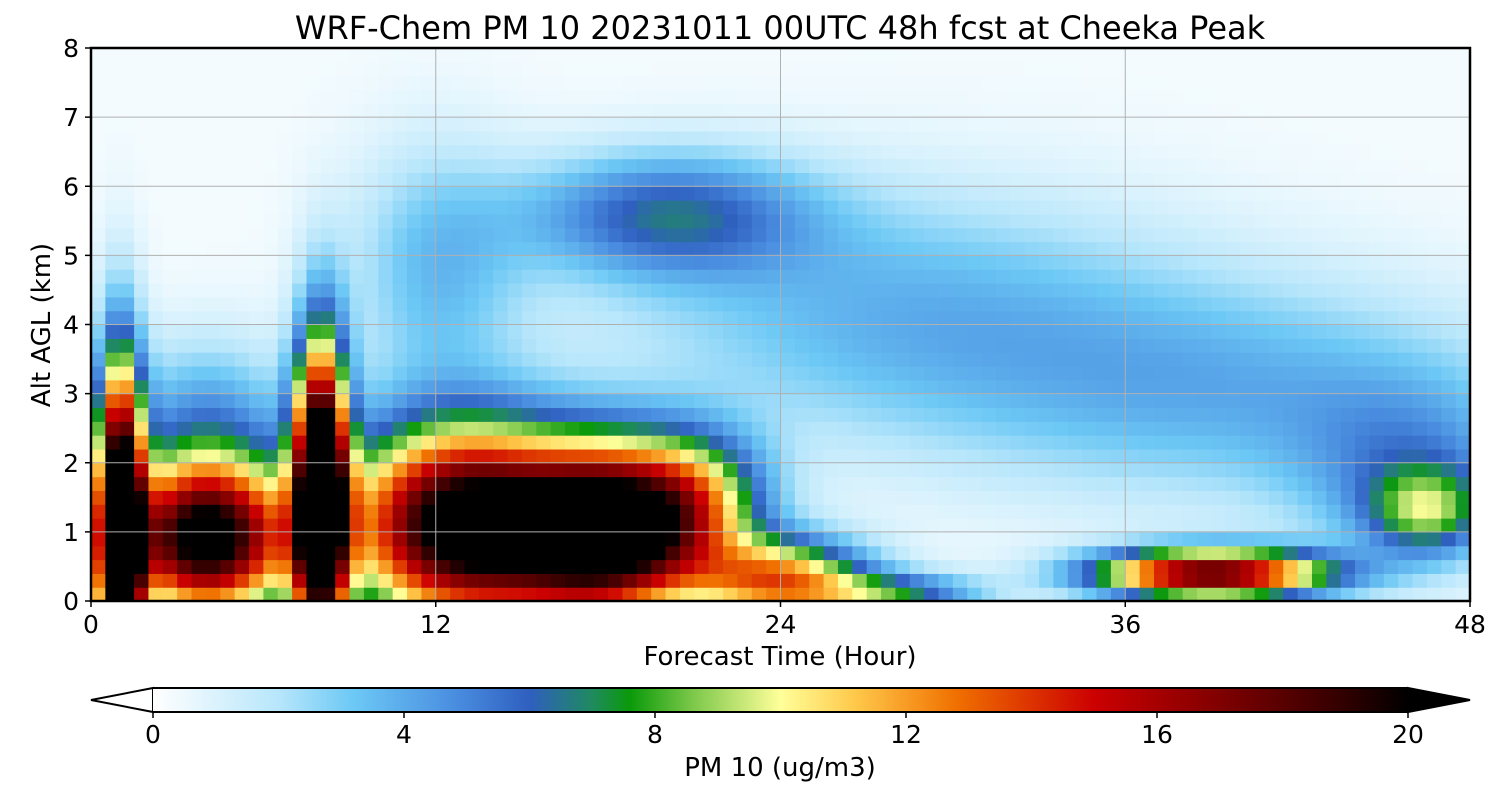  Describe the element at coordinates (781, 624) in the screenshot. I see `x-tick-label: 24` at that location.